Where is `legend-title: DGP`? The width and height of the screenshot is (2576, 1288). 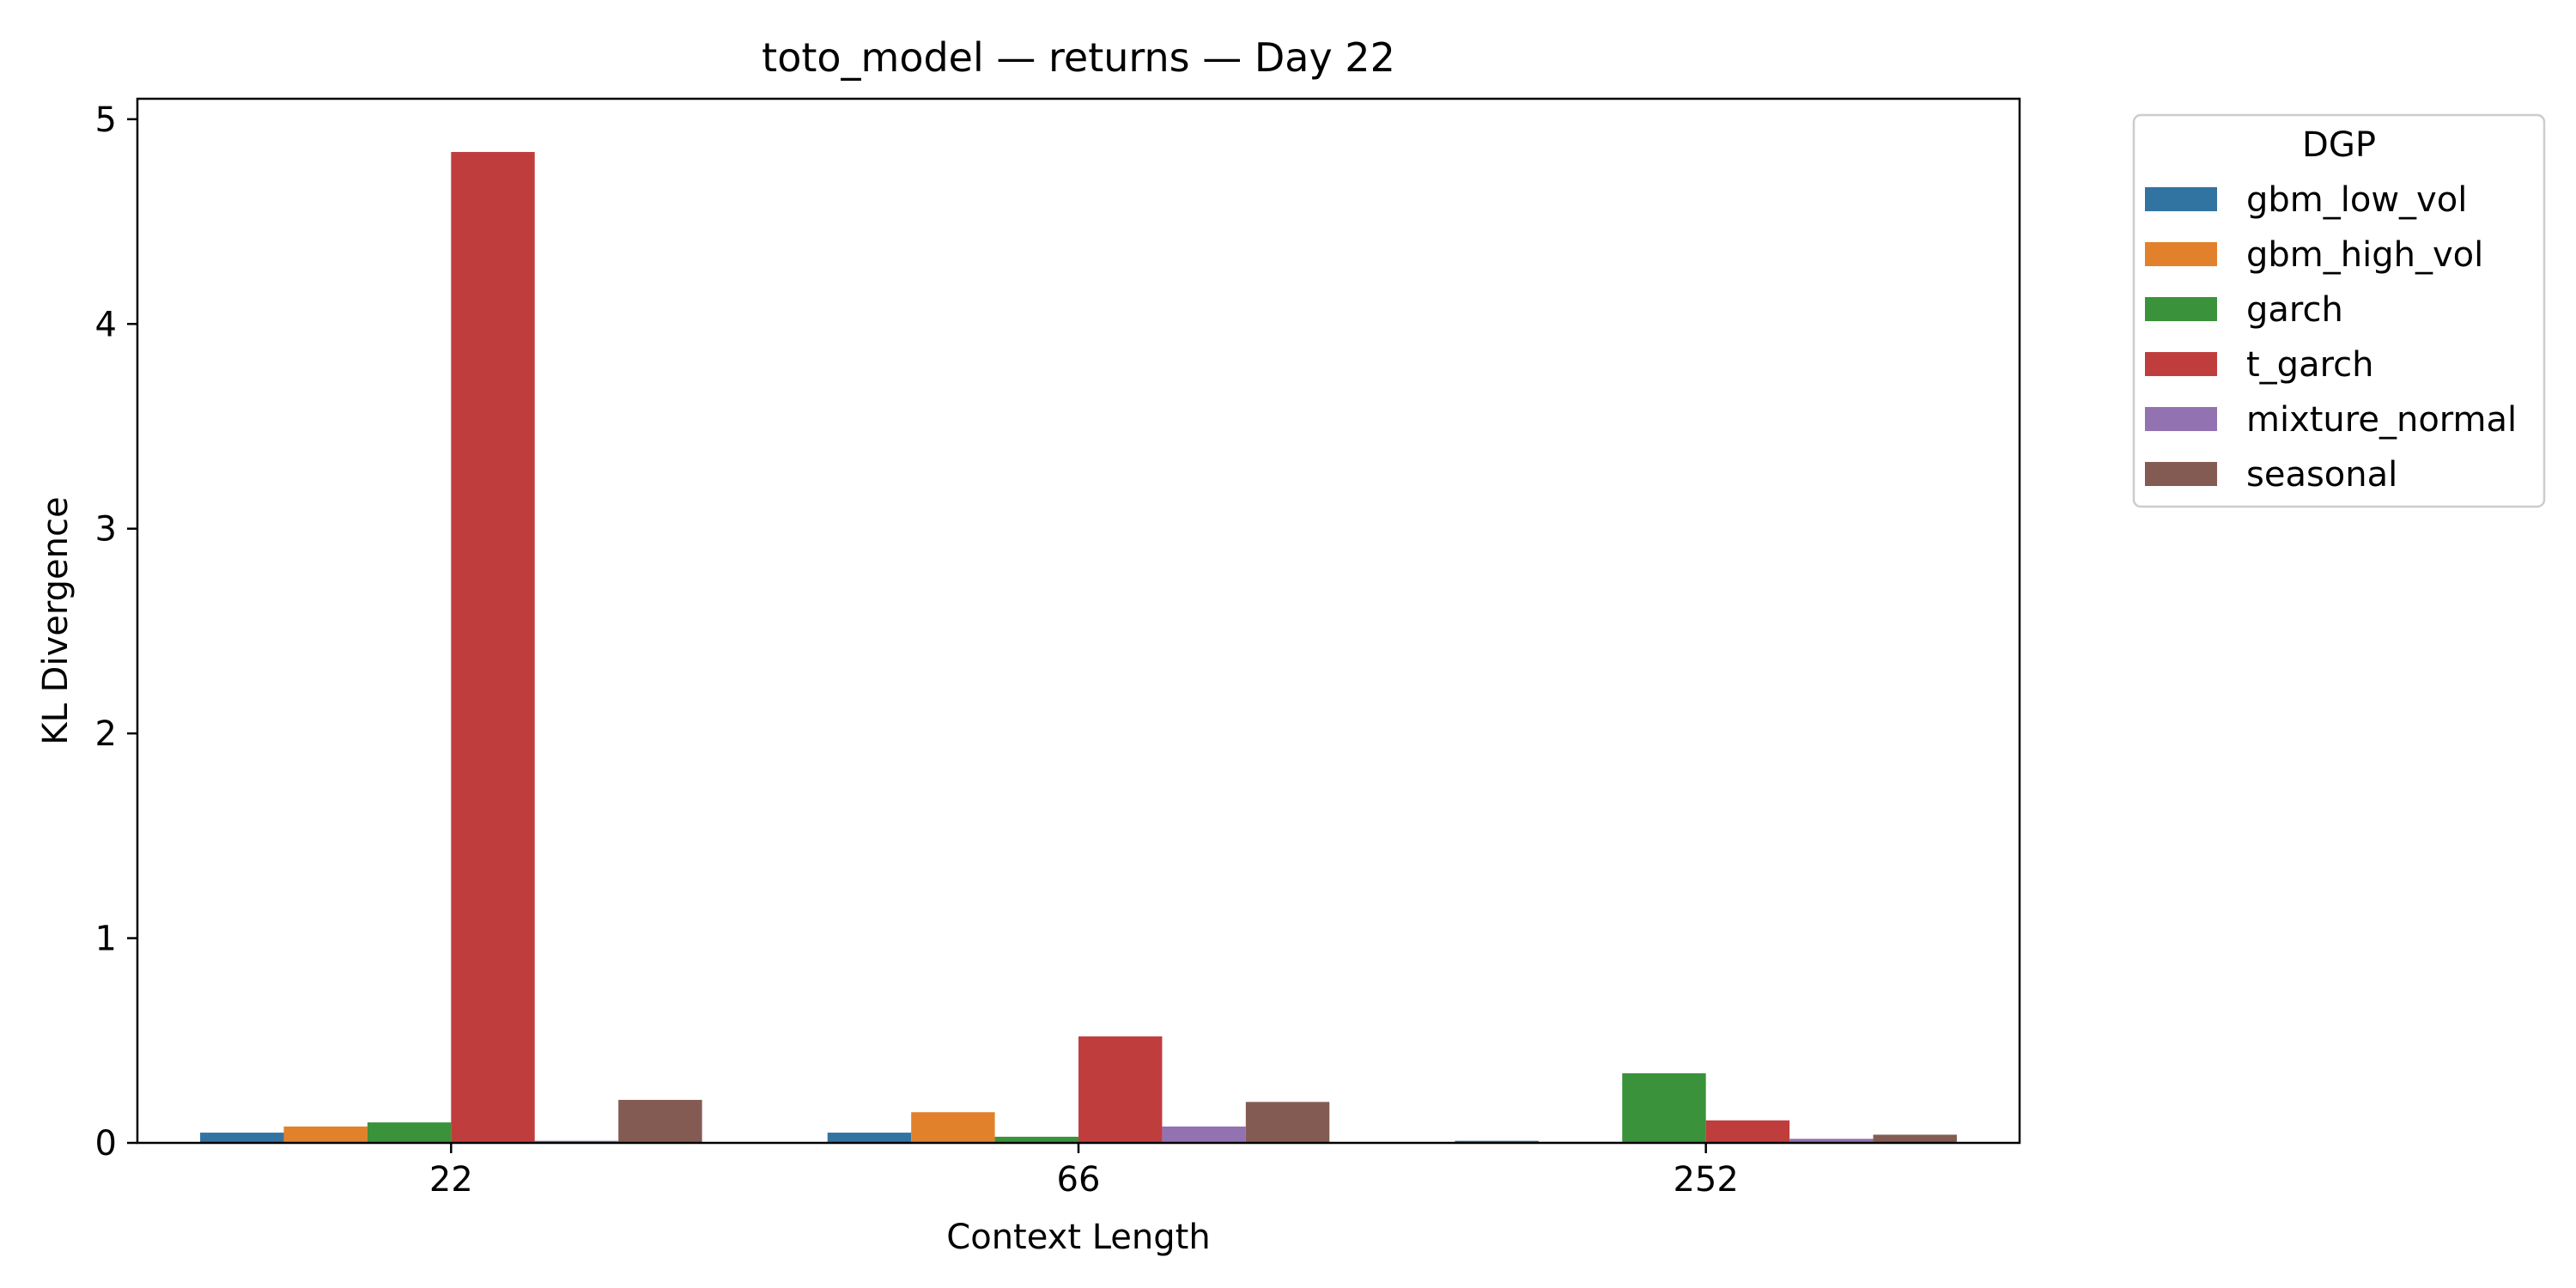
legend-title: DGP is located at coordinates (2339, 145).